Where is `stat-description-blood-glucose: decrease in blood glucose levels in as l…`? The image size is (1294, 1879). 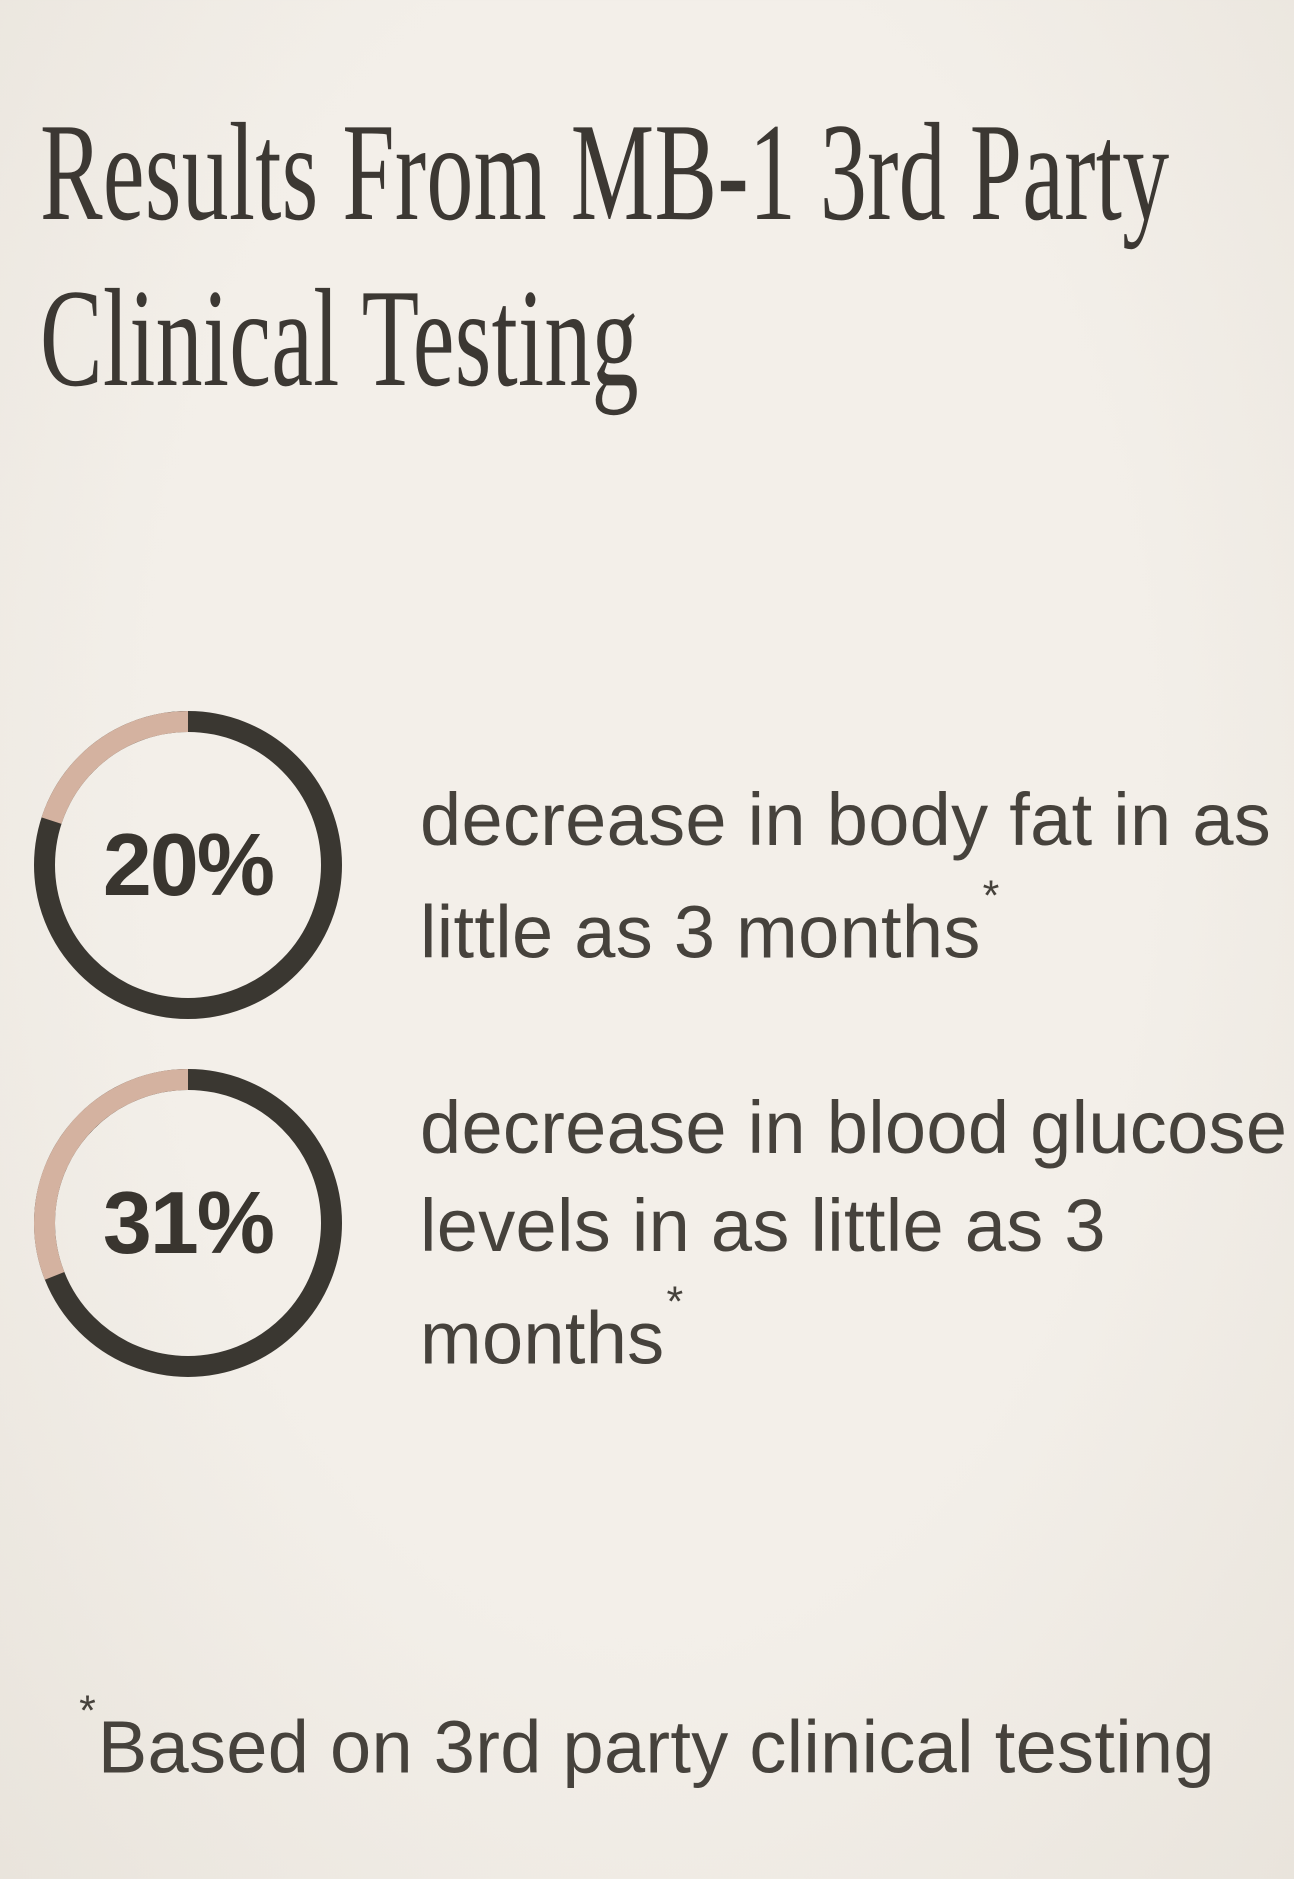 stat-description-blood-glucose: decrease in blood glucose levels in as l… is located at coordinates (857, 1233).